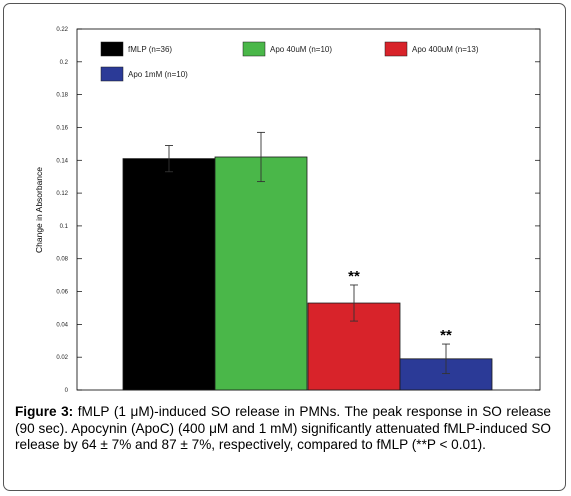 Image resolution: width=571 pixels, height=496 pixels. What do you see at coordinates (62, 358) in the screenshot?
I see `y-tick-label: 0.02` at bounding box center [62, 358].